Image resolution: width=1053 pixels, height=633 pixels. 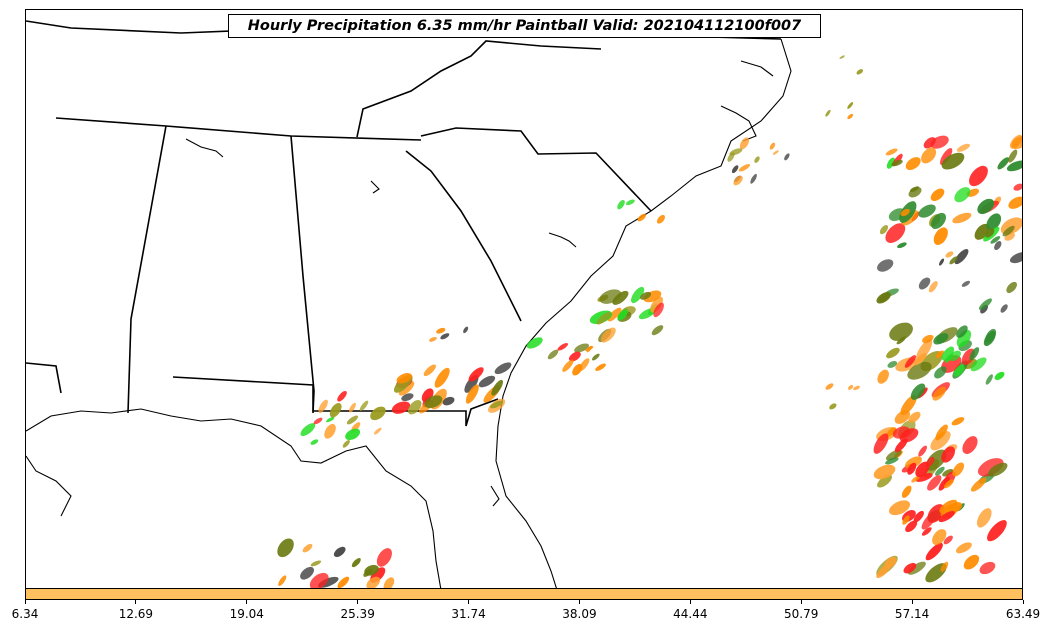 What do you see at coordinates (579, 614) in the screenshot?
I see `colorbar-tick-label: 38.09` at bounding box center [579, 614].